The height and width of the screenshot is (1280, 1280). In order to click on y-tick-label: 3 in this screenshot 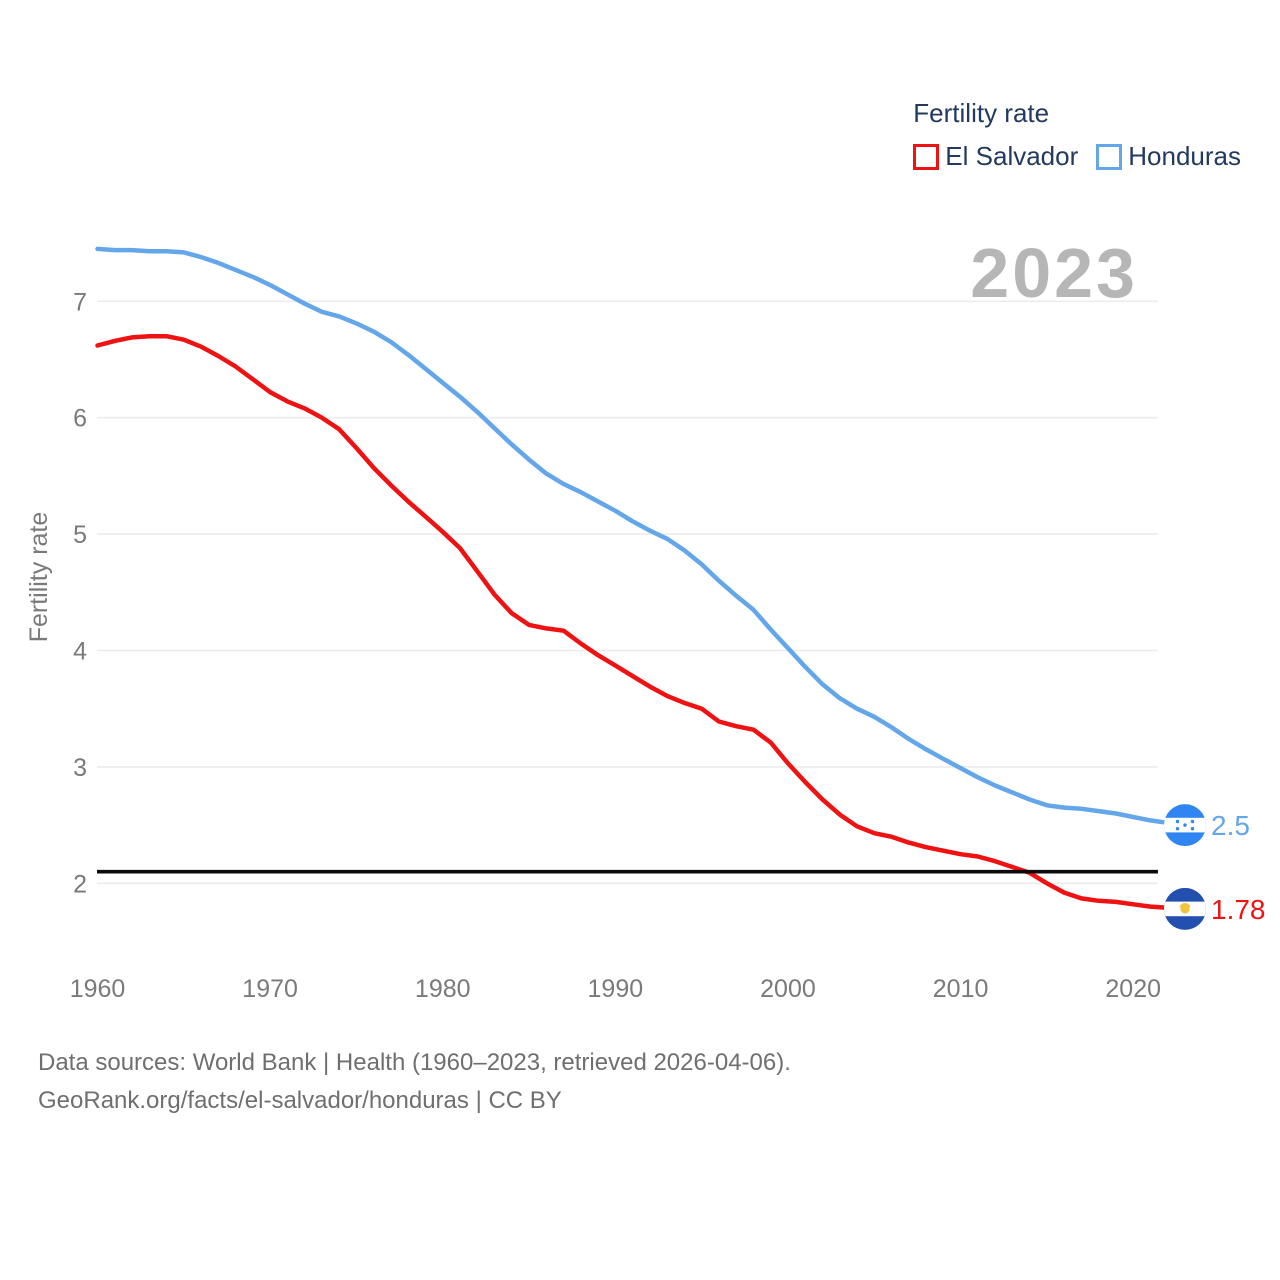, I will do `click(80, 768)`.